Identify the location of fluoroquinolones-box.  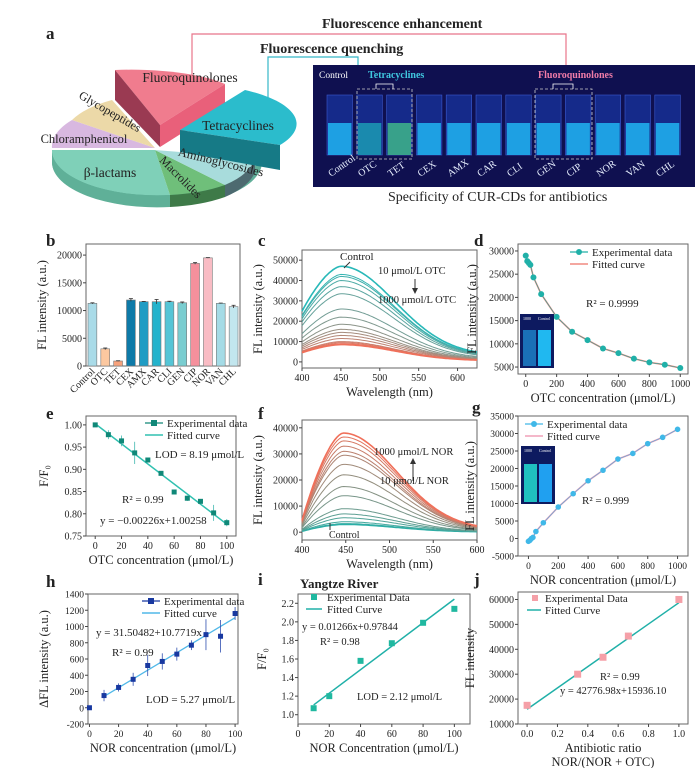
(563, 124).